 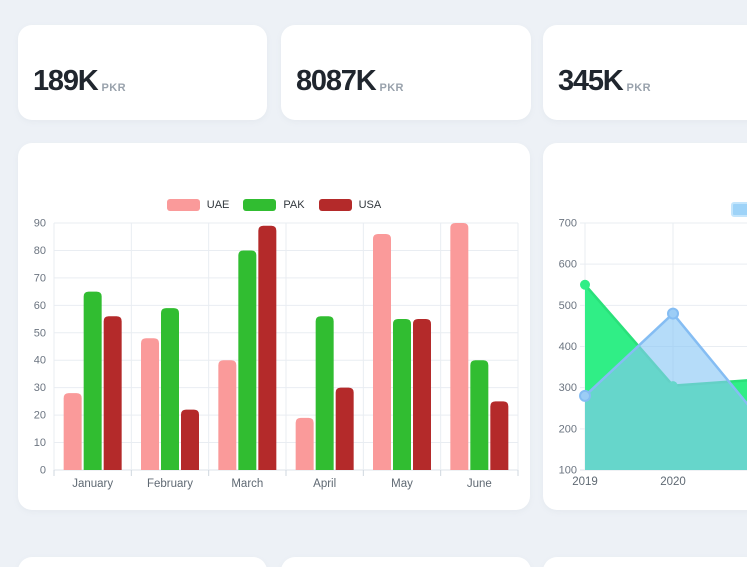 I want to click on y-tick-label: 200, so click(x=568, y=429).